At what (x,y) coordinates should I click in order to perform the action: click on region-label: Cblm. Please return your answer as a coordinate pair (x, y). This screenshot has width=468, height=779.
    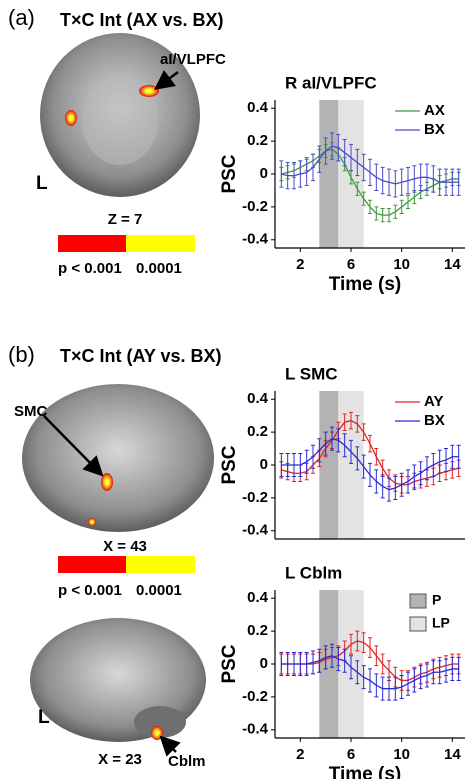
    Looking at the image, I should click on (187, 761).